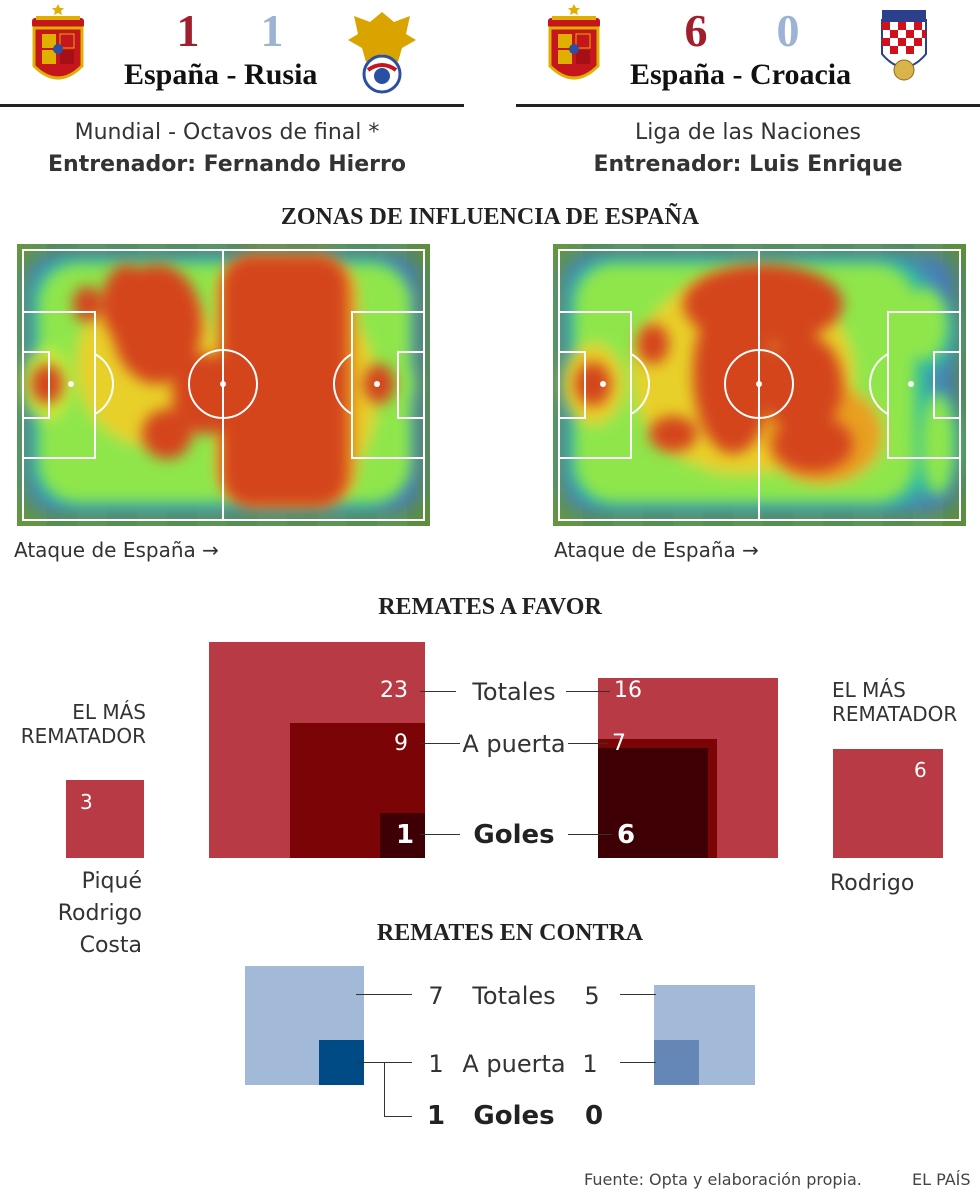 This screenshot has height=1202, width=980. I want to click on favor-label-apuerta: A puerta, so click(514, 744).